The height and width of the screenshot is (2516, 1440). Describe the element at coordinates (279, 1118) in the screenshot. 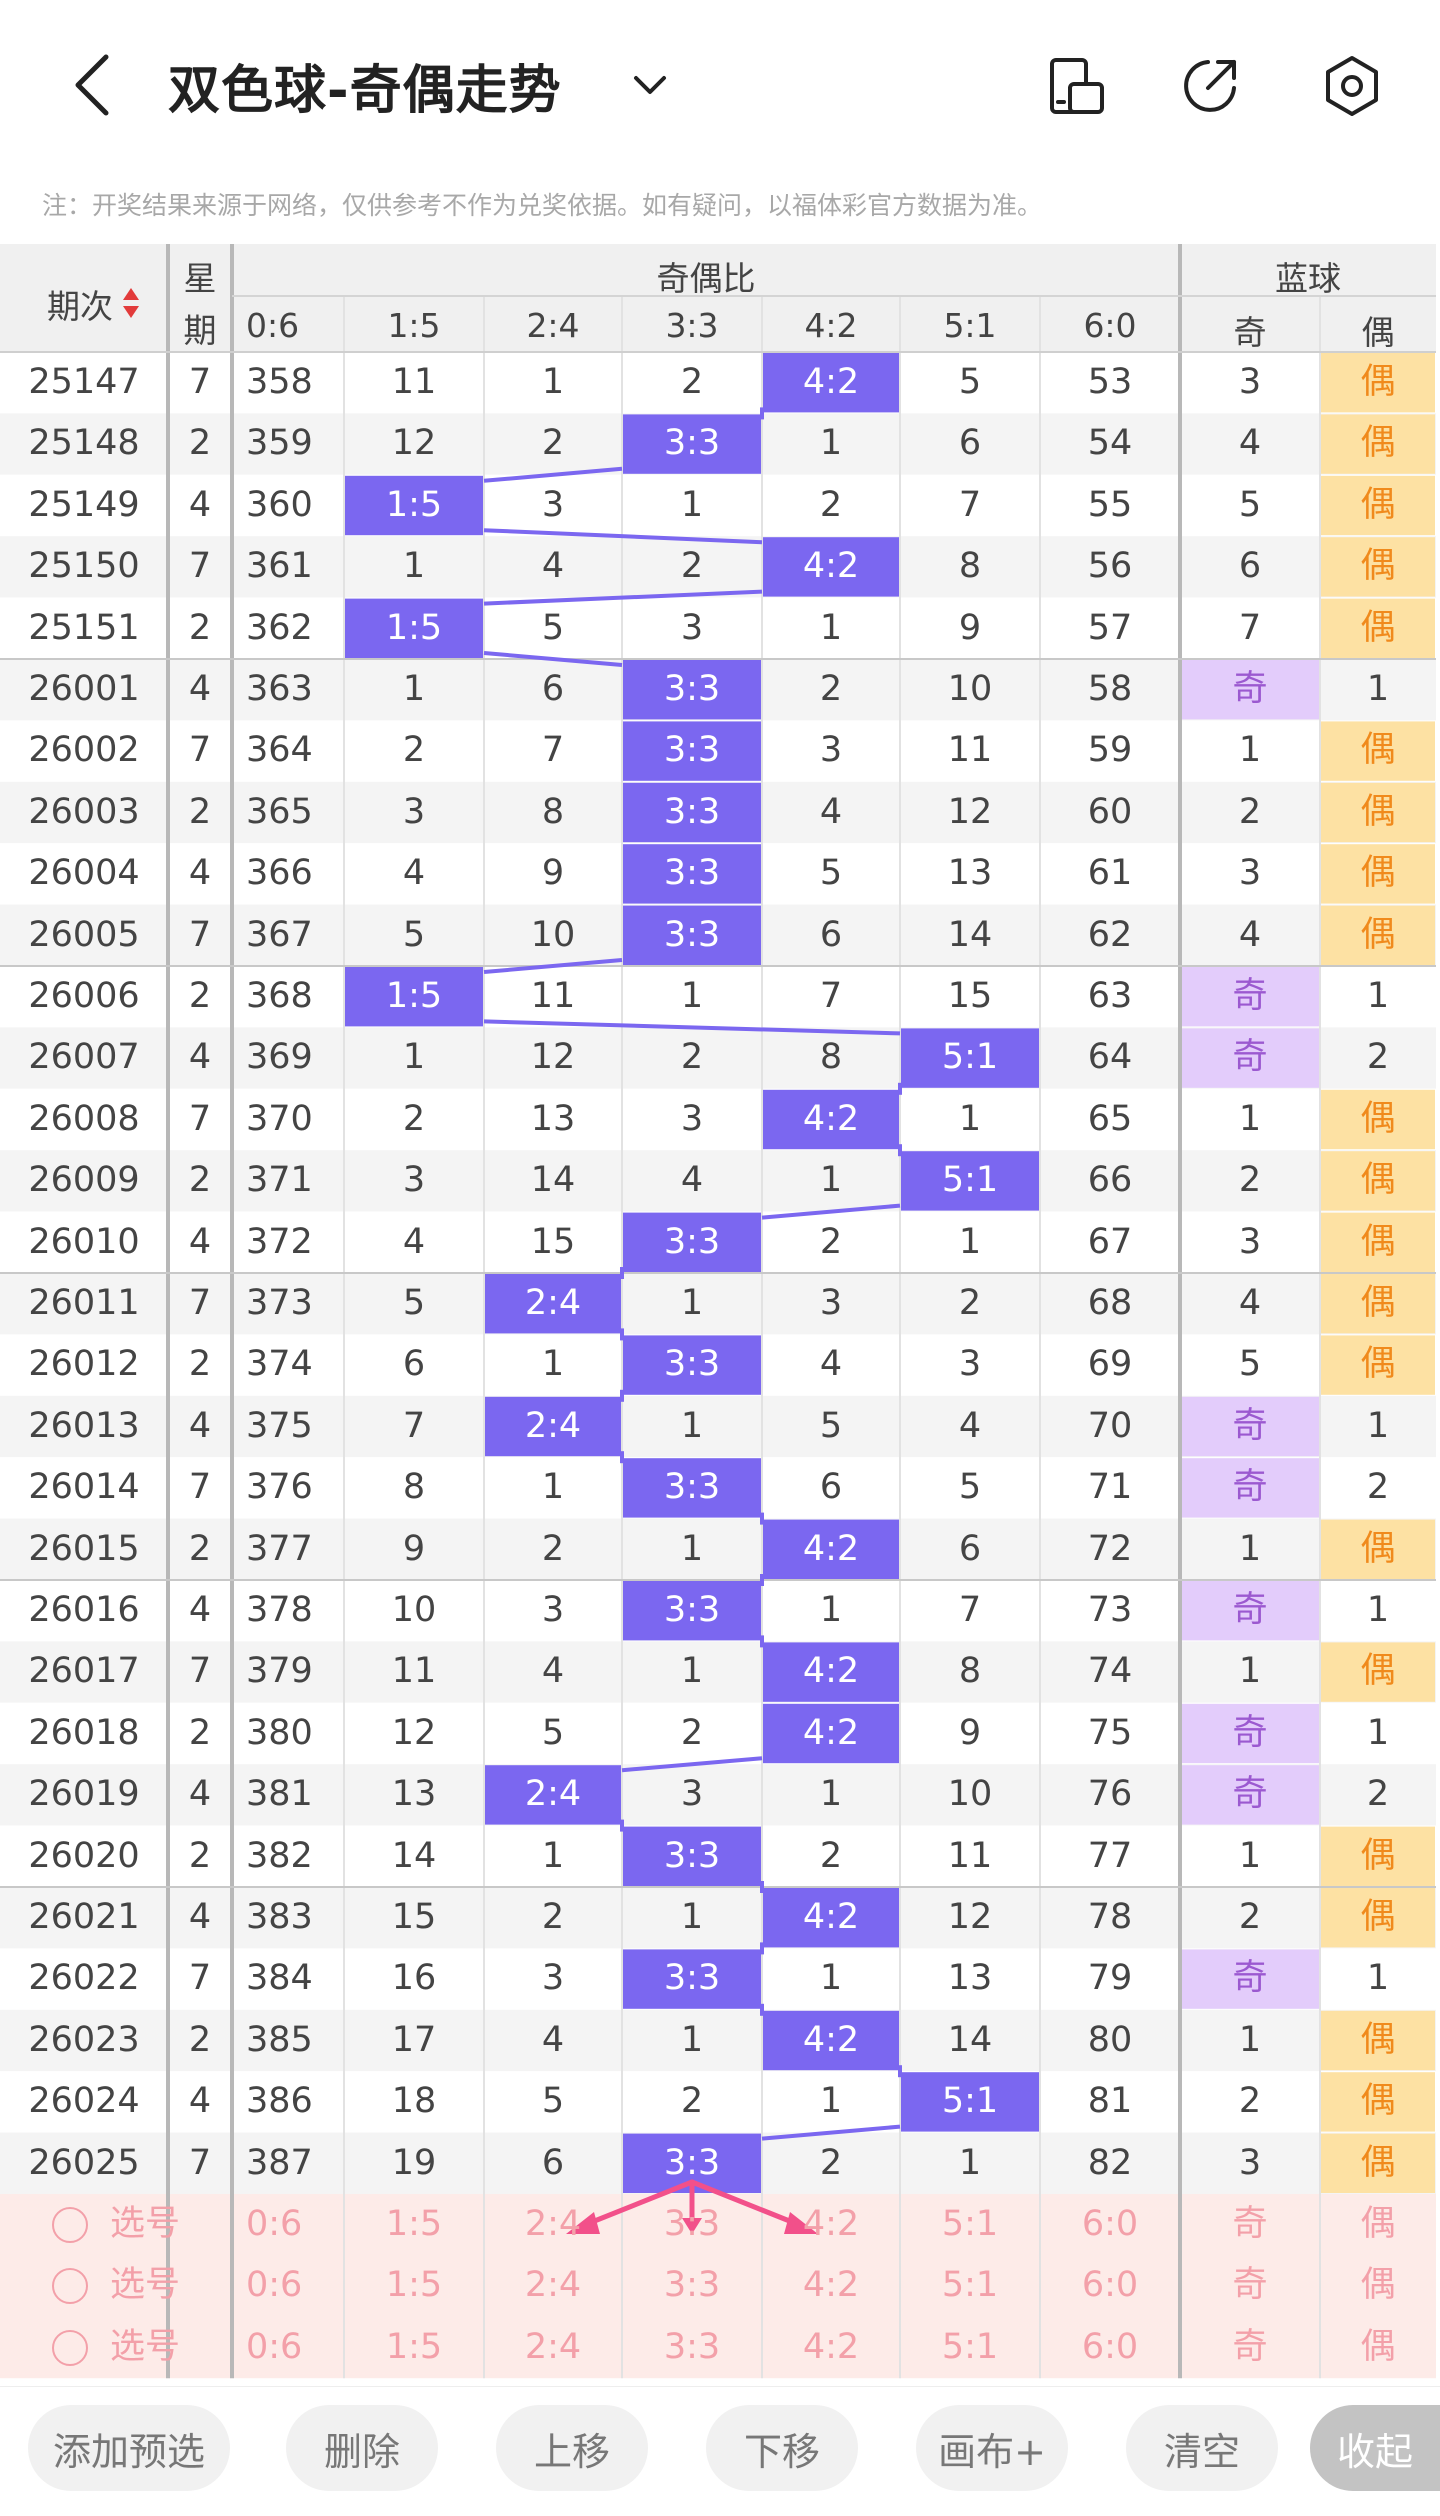

I see `ratio-cell: 370` at that location.